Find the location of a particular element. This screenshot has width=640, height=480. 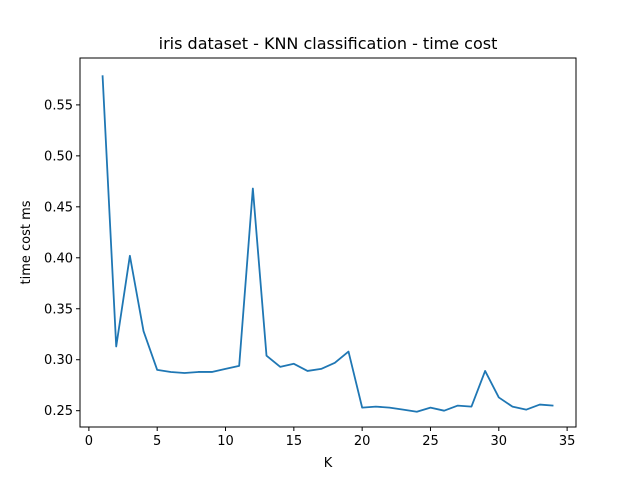

y-tick-label: 0.30 is located at coordinates (58, 360).